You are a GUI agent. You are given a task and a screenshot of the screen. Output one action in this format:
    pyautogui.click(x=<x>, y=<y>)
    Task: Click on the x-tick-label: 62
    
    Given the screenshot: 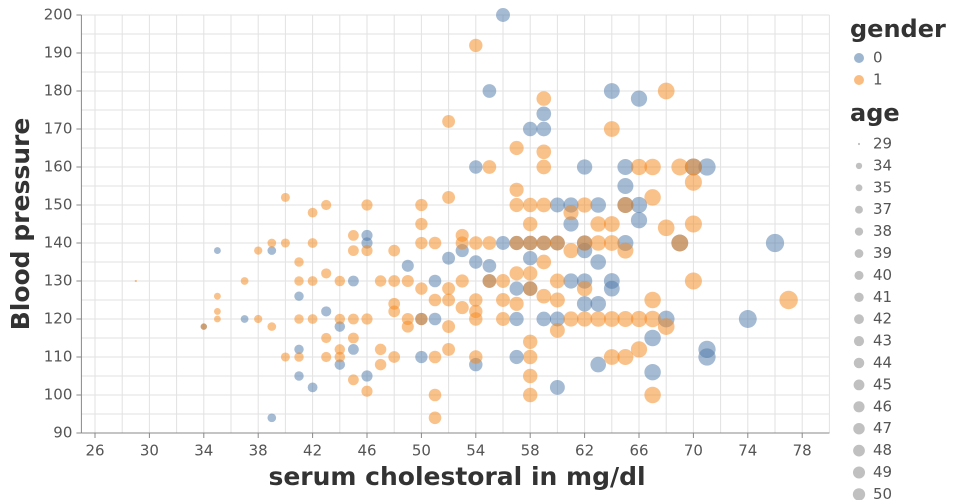 What is the action you would take?
    pyautogui.click(x=584, y=451)
    